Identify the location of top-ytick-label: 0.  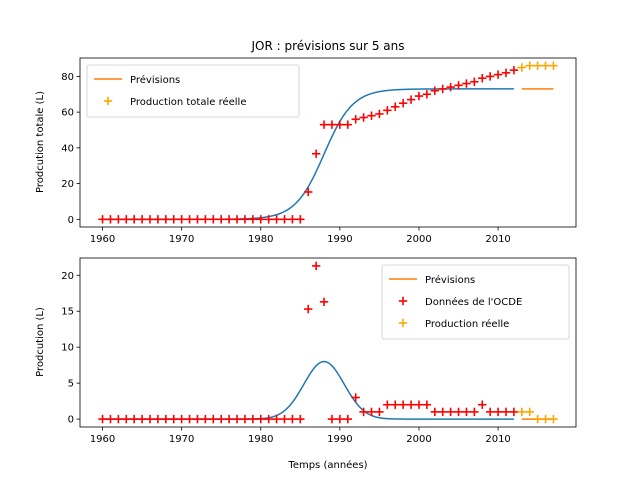
(71, 220).